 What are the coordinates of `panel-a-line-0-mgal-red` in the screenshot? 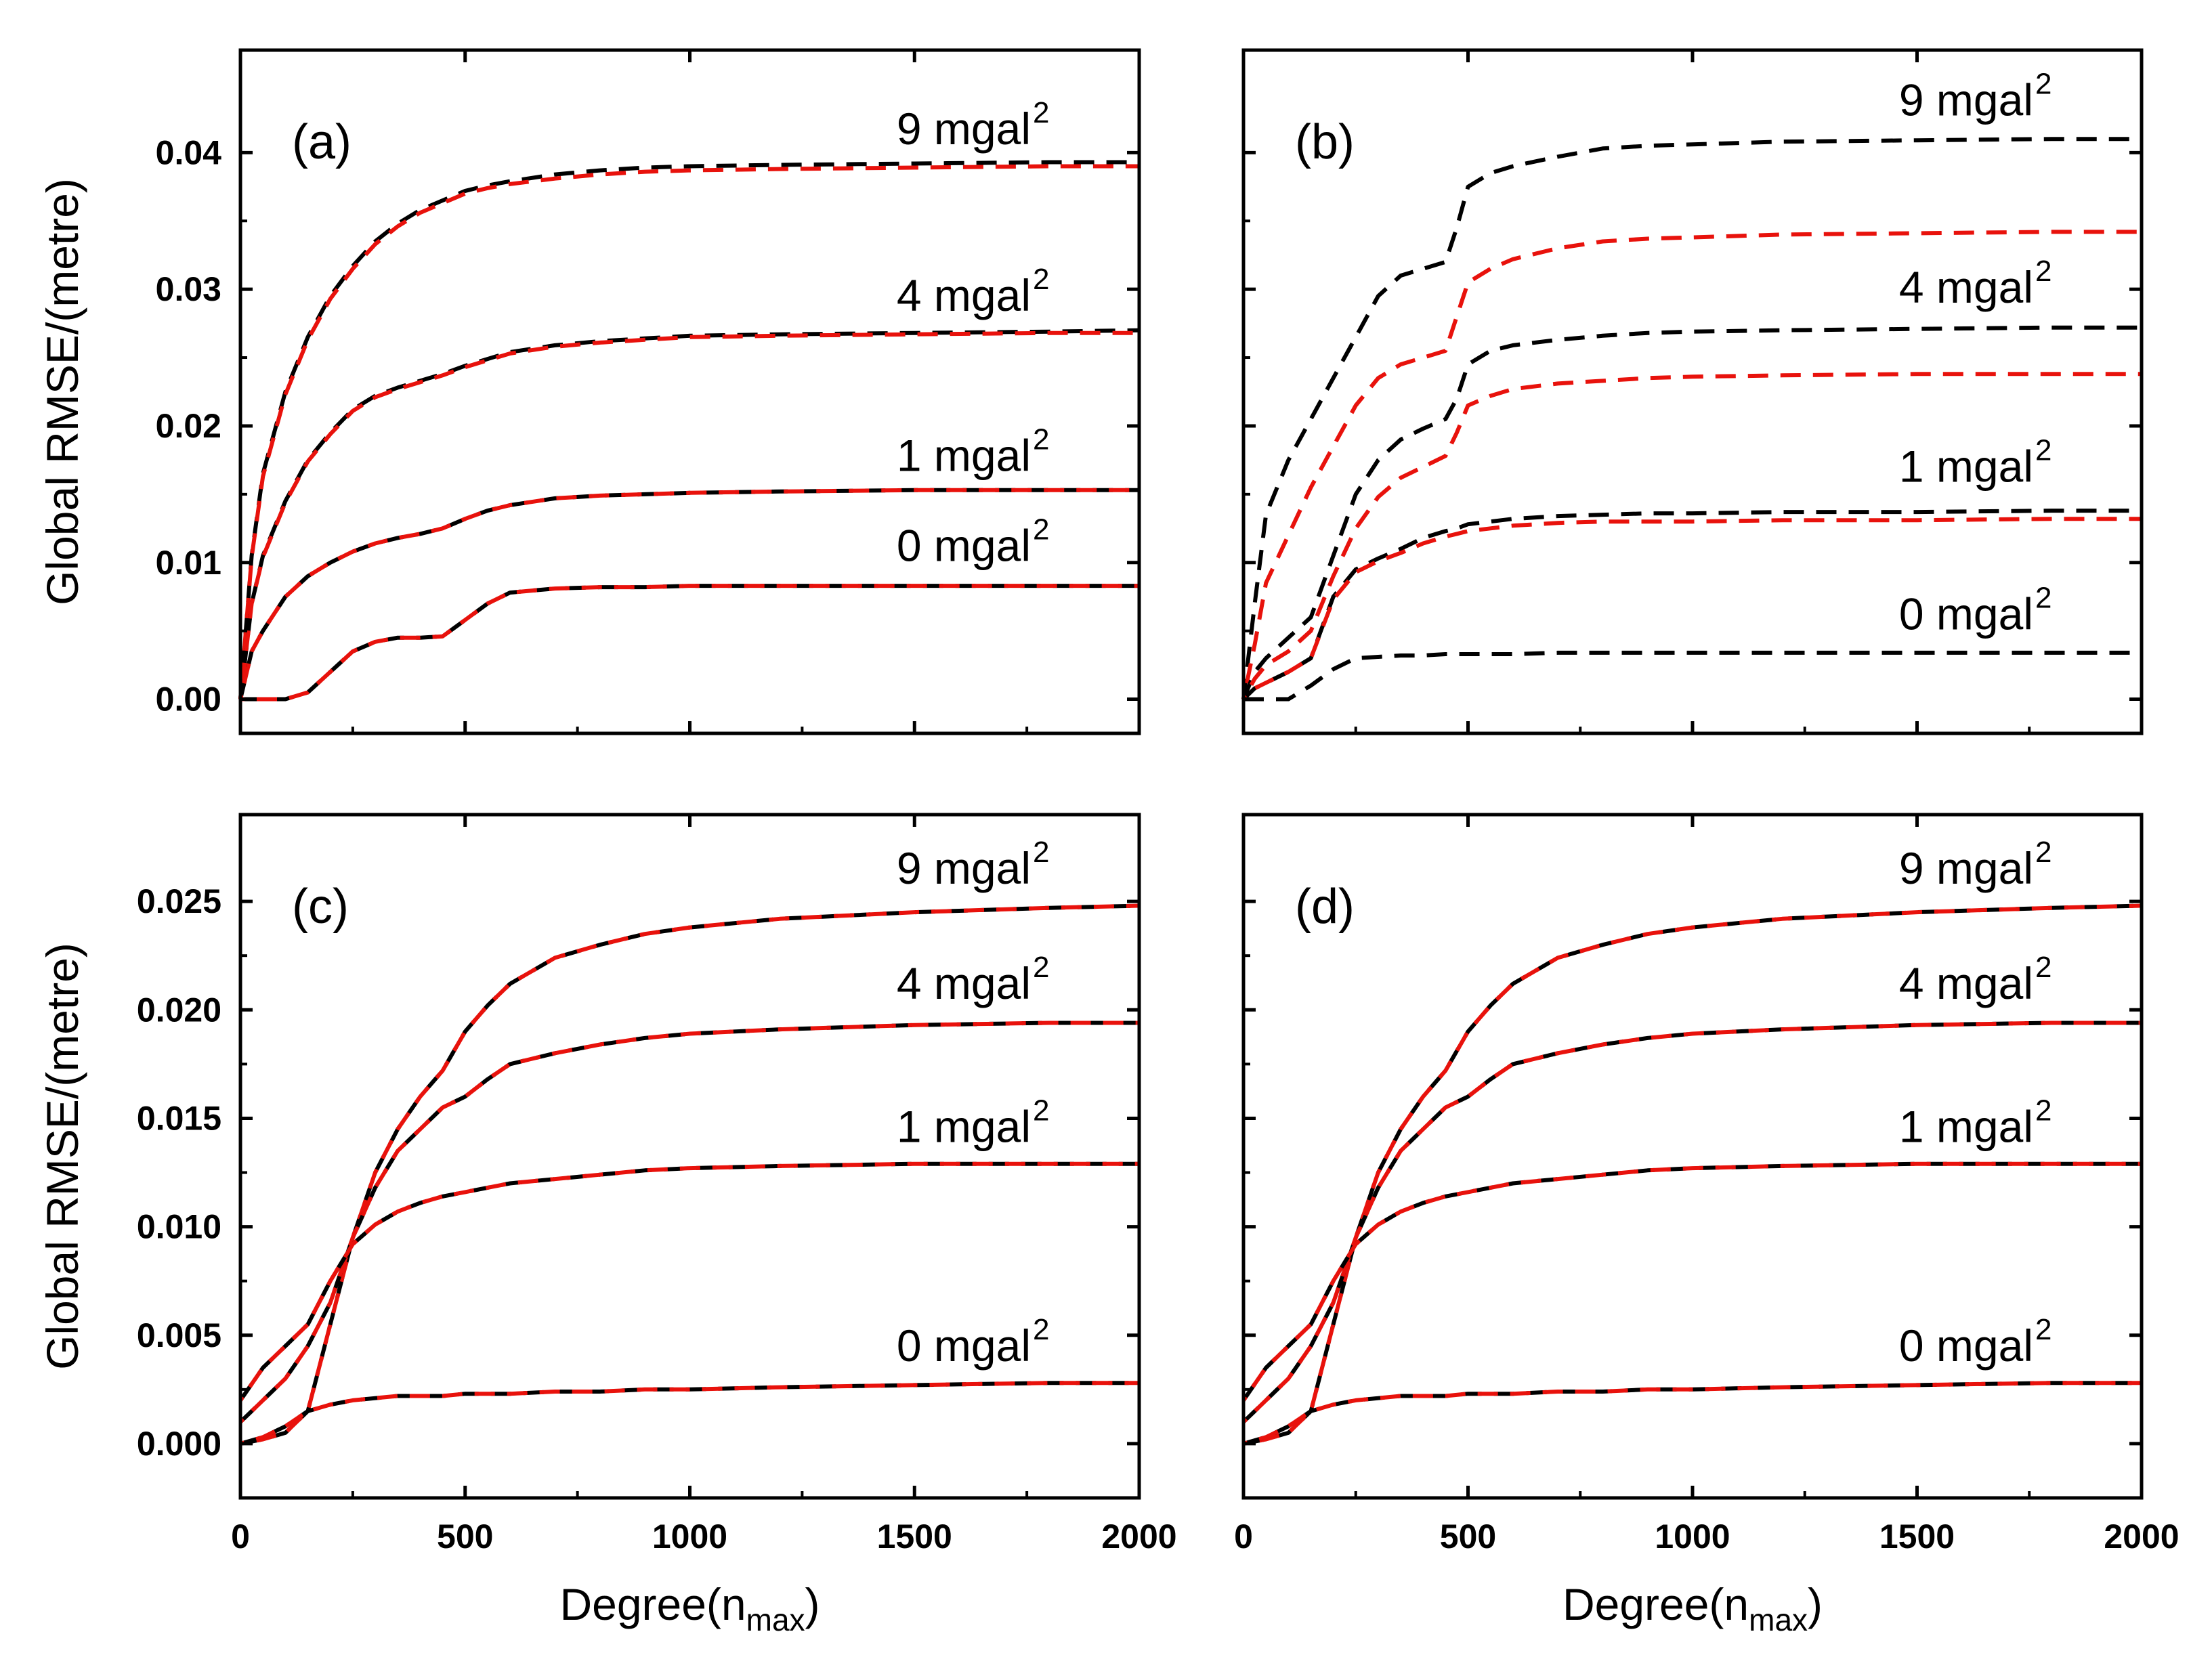 It's located at (689, 643).